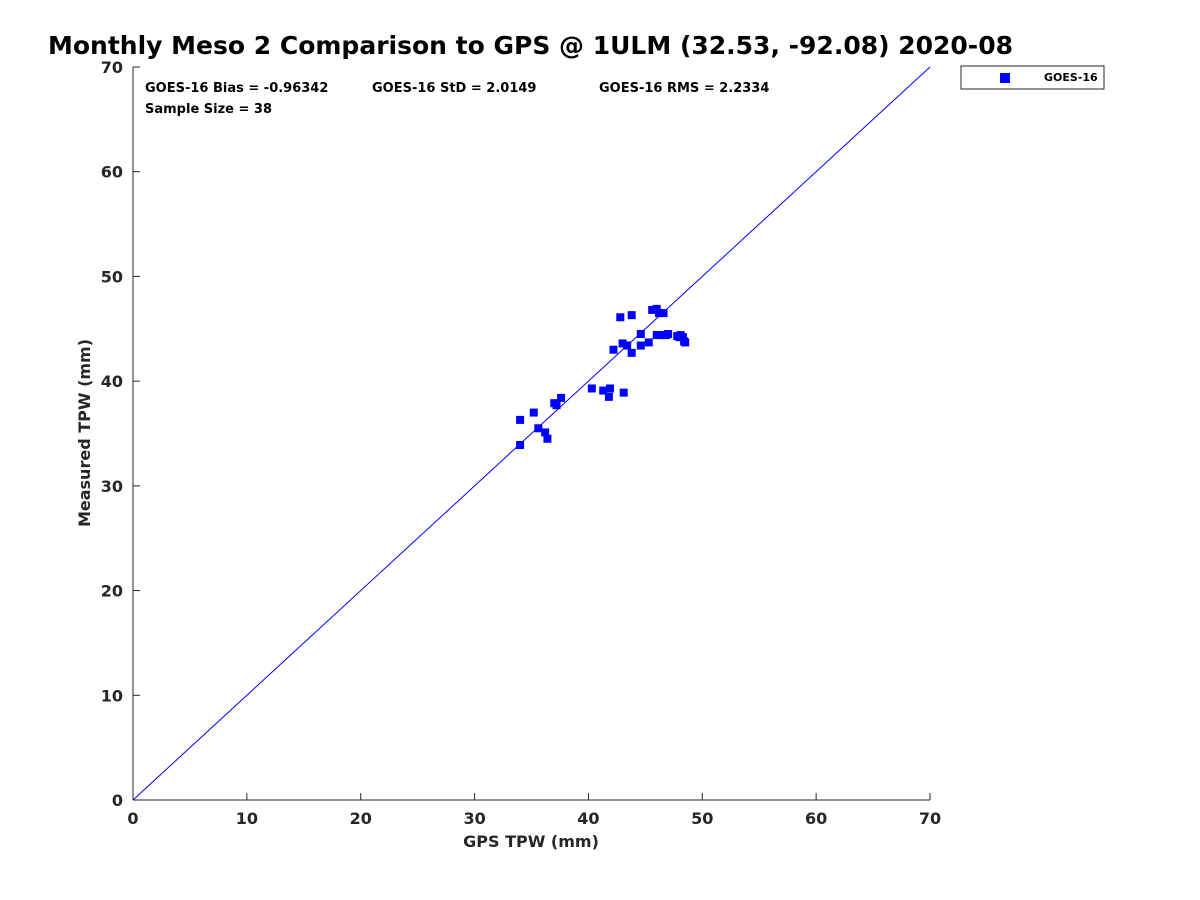  I want to click on x-ticks: 0 10 20 30 40 50 60 70, so click(534, 810).